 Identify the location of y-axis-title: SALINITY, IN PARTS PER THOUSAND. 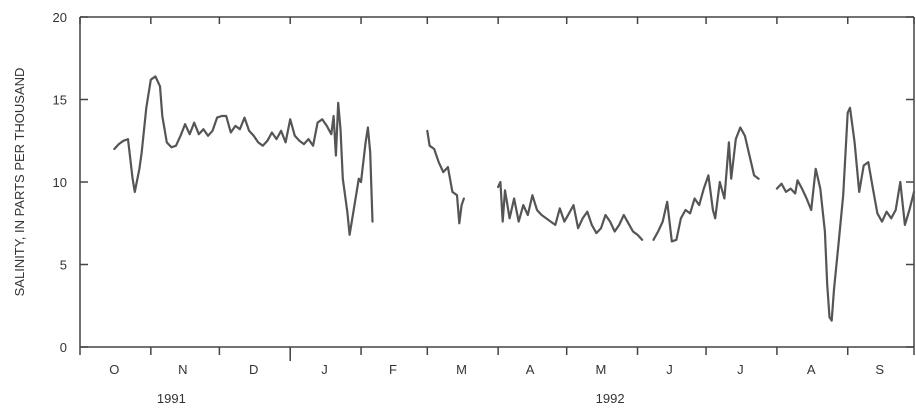
(19, 182).